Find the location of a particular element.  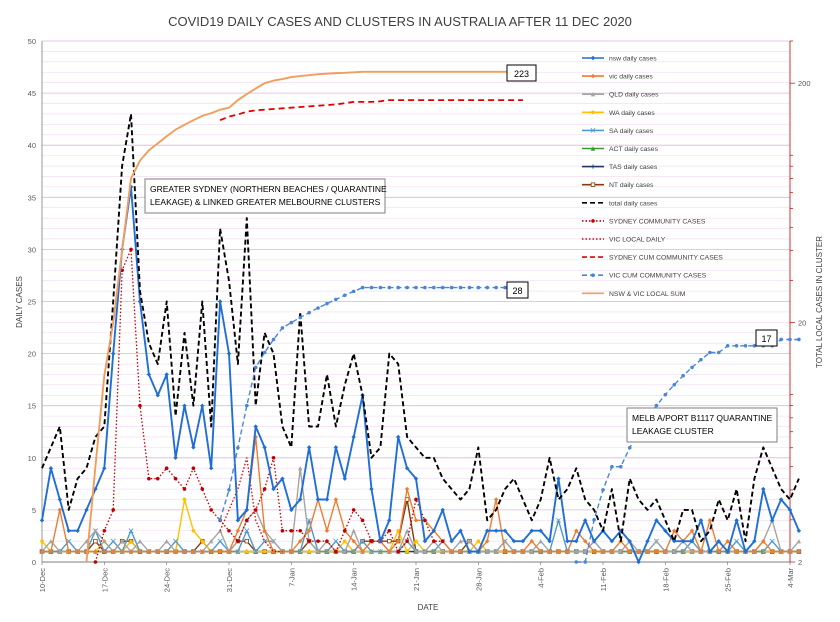

series-line-syd_cum is located at coordinates (371, 110).